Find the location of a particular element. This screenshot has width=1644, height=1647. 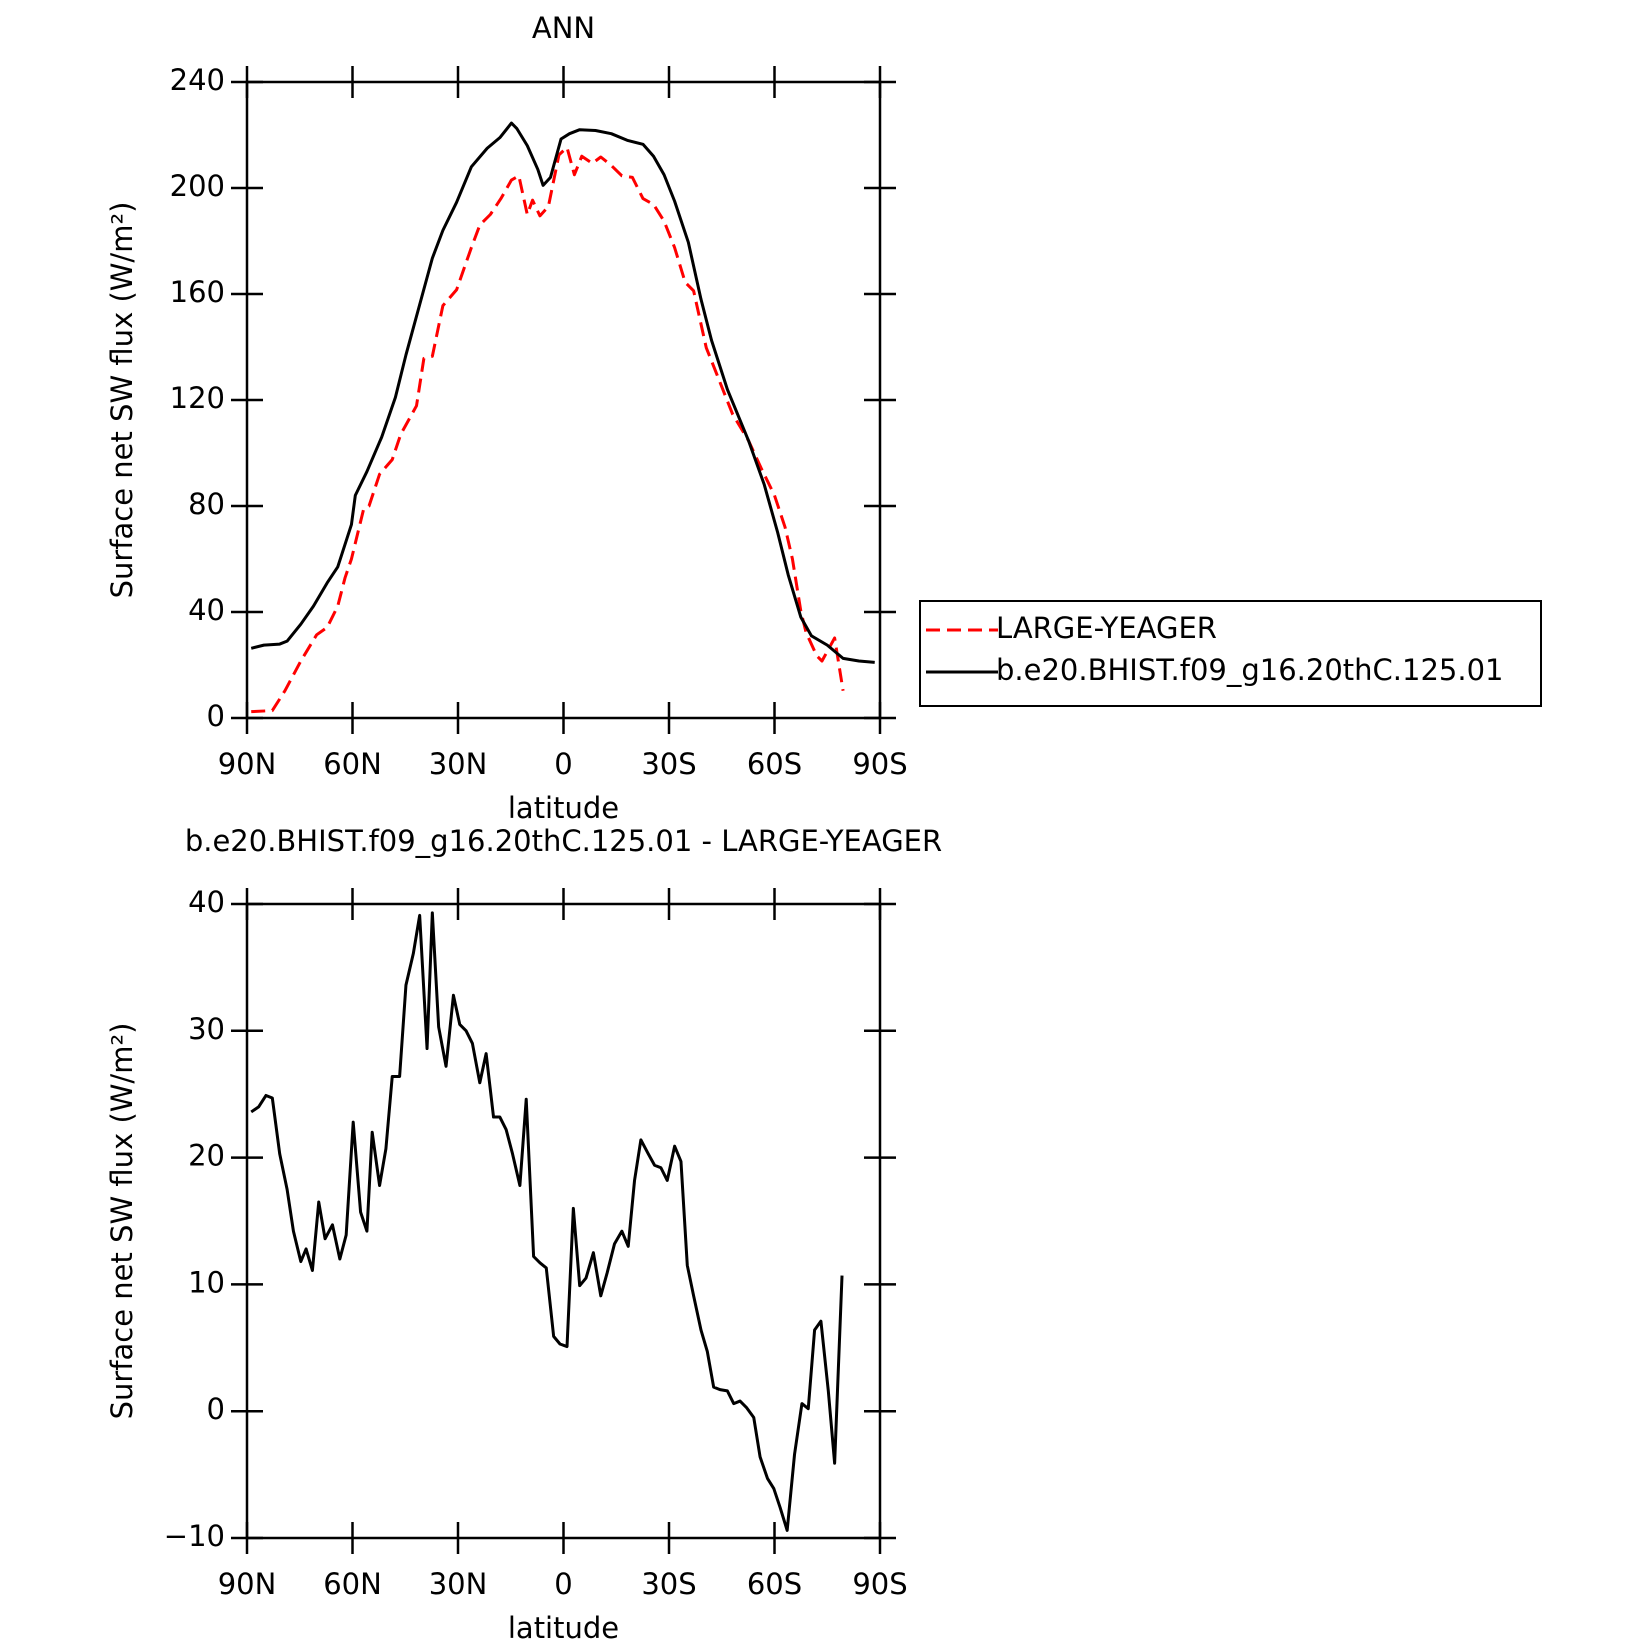

y-tick-label: 240 is located at coordinates (197, 80).